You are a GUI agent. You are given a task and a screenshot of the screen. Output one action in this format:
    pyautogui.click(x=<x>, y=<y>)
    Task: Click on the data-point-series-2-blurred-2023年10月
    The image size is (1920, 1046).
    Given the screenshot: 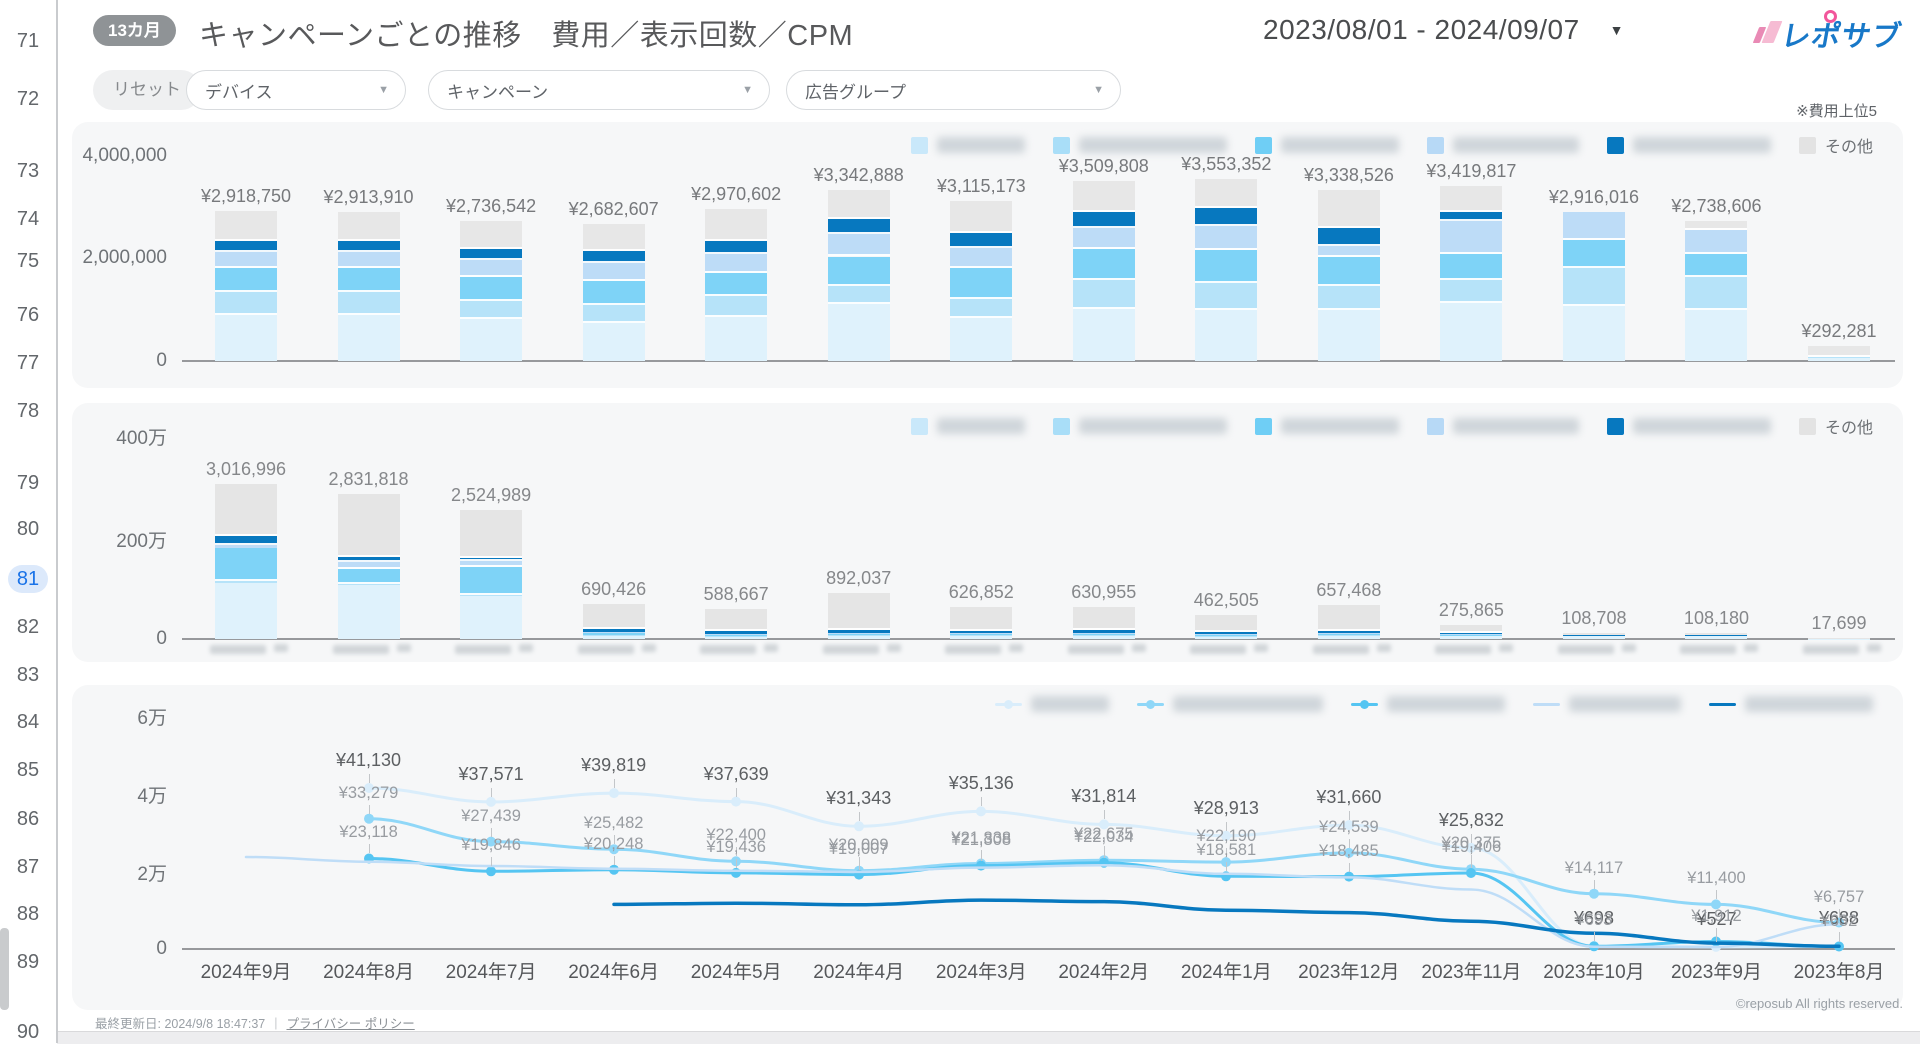 What is the action you would take?
    pyautogui.click(x=1594, y=894)
    